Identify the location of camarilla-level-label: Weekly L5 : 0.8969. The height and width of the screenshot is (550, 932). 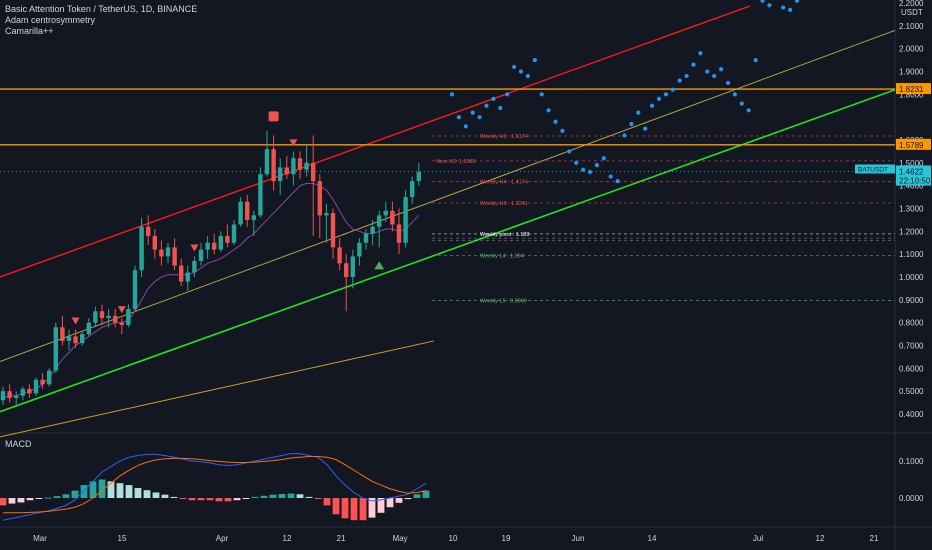
(503, 302).